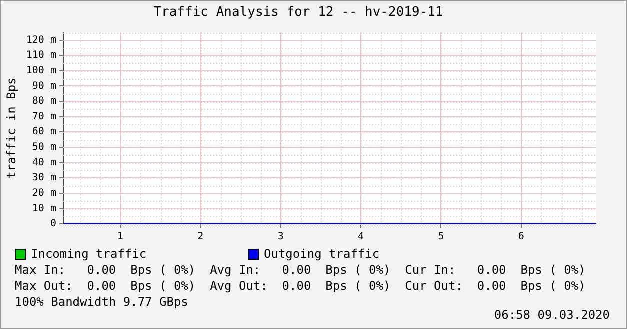 The height and width of the screenshot is (329, 627). What do you see at coordinates (101, 302) in the screenshot?
I see `text: 100% Bandwidth 9.77 GBps` at bounding box center [101, 302].